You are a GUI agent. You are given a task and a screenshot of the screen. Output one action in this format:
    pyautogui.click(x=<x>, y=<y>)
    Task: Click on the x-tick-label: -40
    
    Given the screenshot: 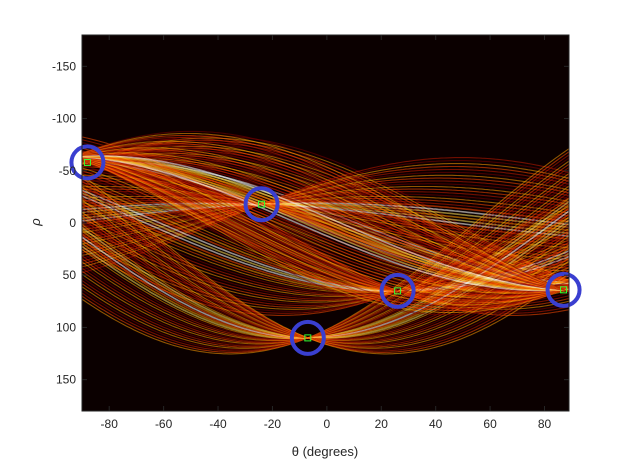 What is the action you would take?
    pyautogui.click(x=218, y=424)
    